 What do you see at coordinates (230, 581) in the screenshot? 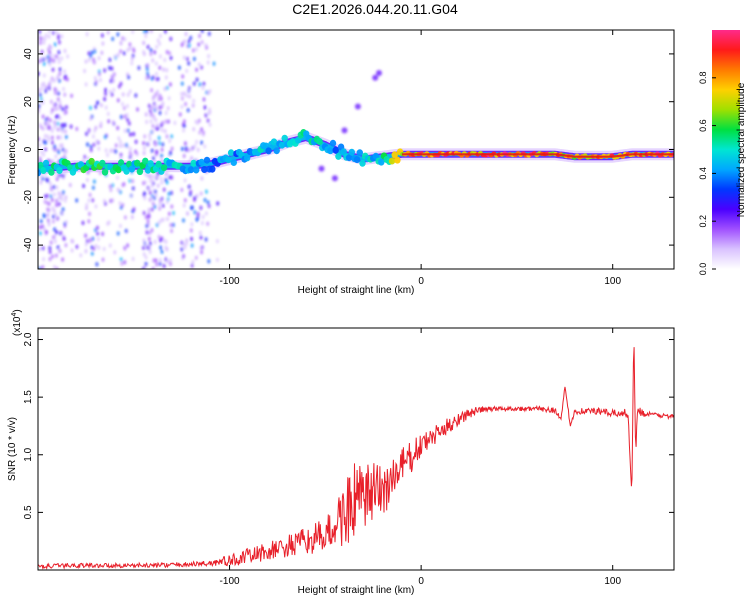
I see `snr-x-tick-label: -100` at bounding box center [230, 581].